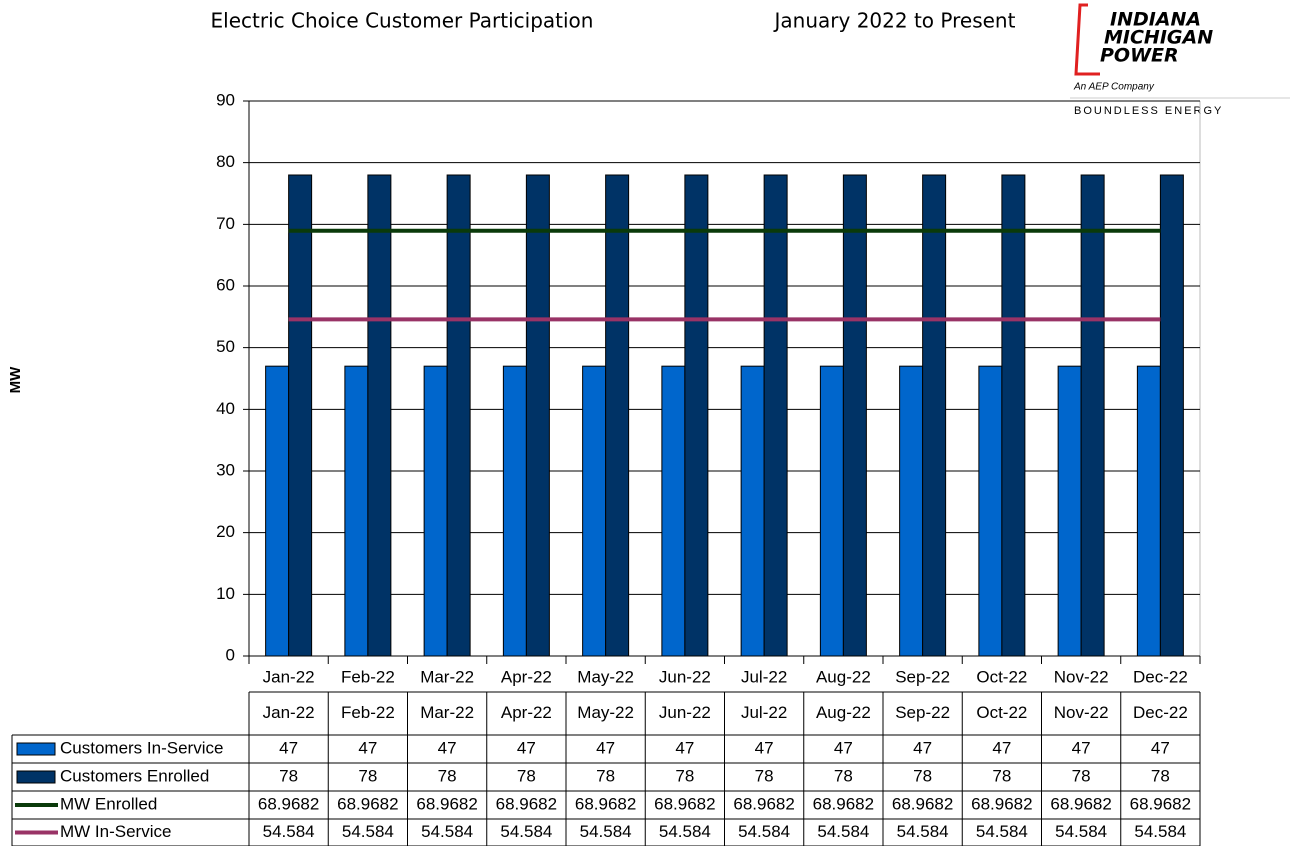 This screenshot has height=846, width=1294. Describe the element at coordinates (922, 712) in the screenshot. I see `table-header: Sep-22` at that location.